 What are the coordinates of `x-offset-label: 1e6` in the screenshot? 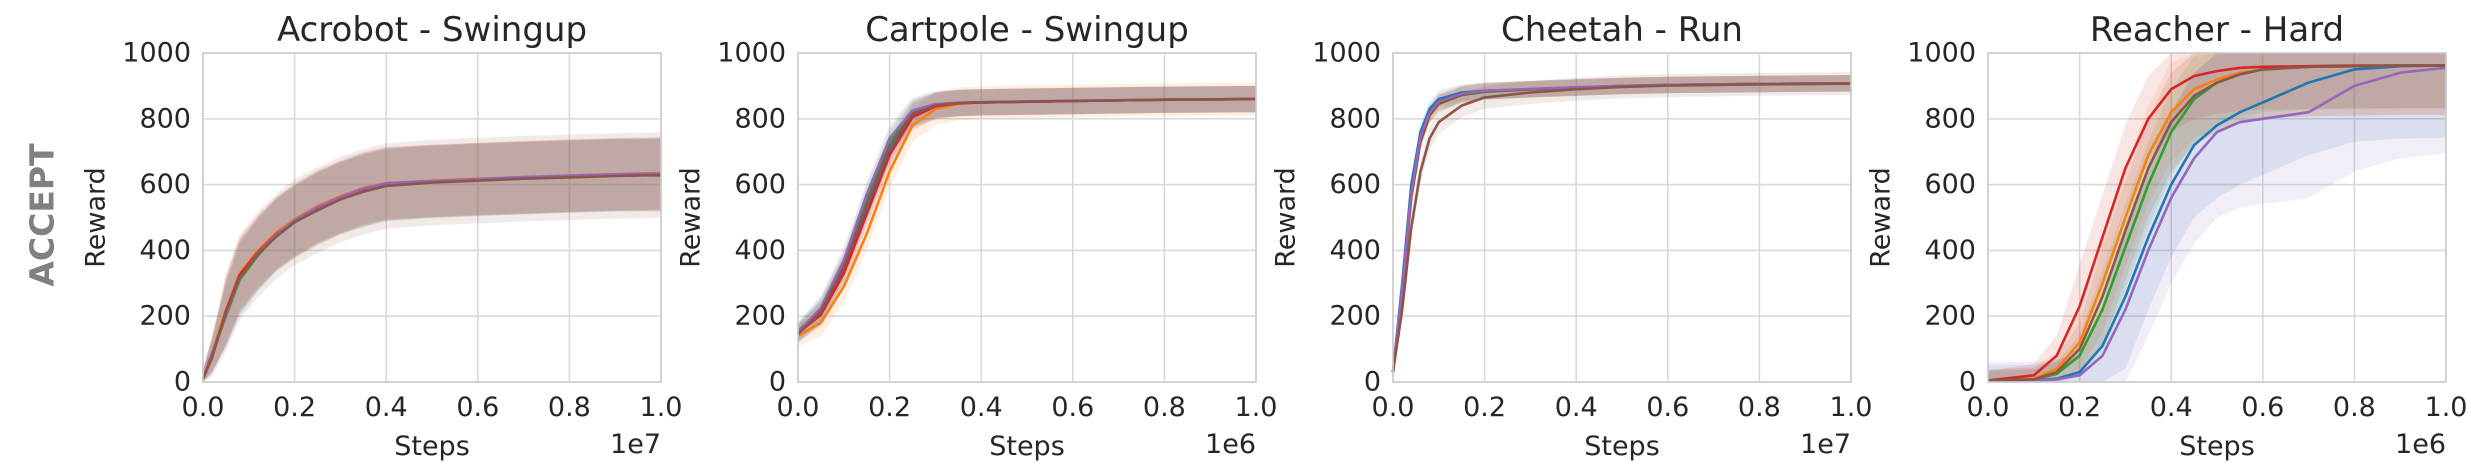 It's located at (1230, 444).